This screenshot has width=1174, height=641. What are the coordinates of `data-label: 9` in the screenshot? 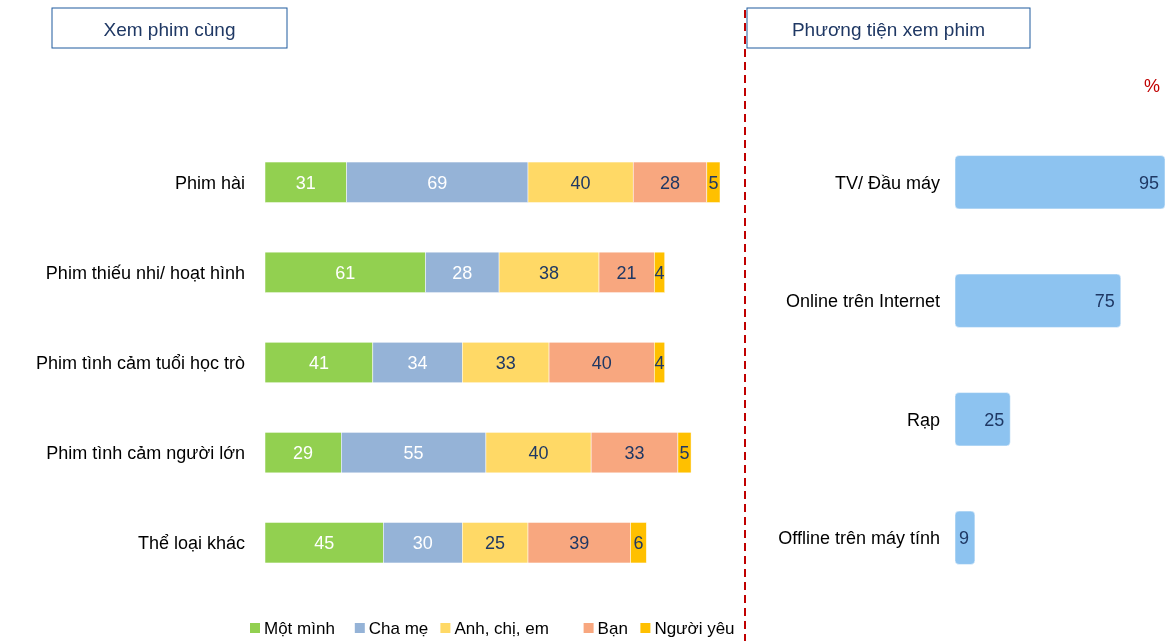 It's located at (963, 538).